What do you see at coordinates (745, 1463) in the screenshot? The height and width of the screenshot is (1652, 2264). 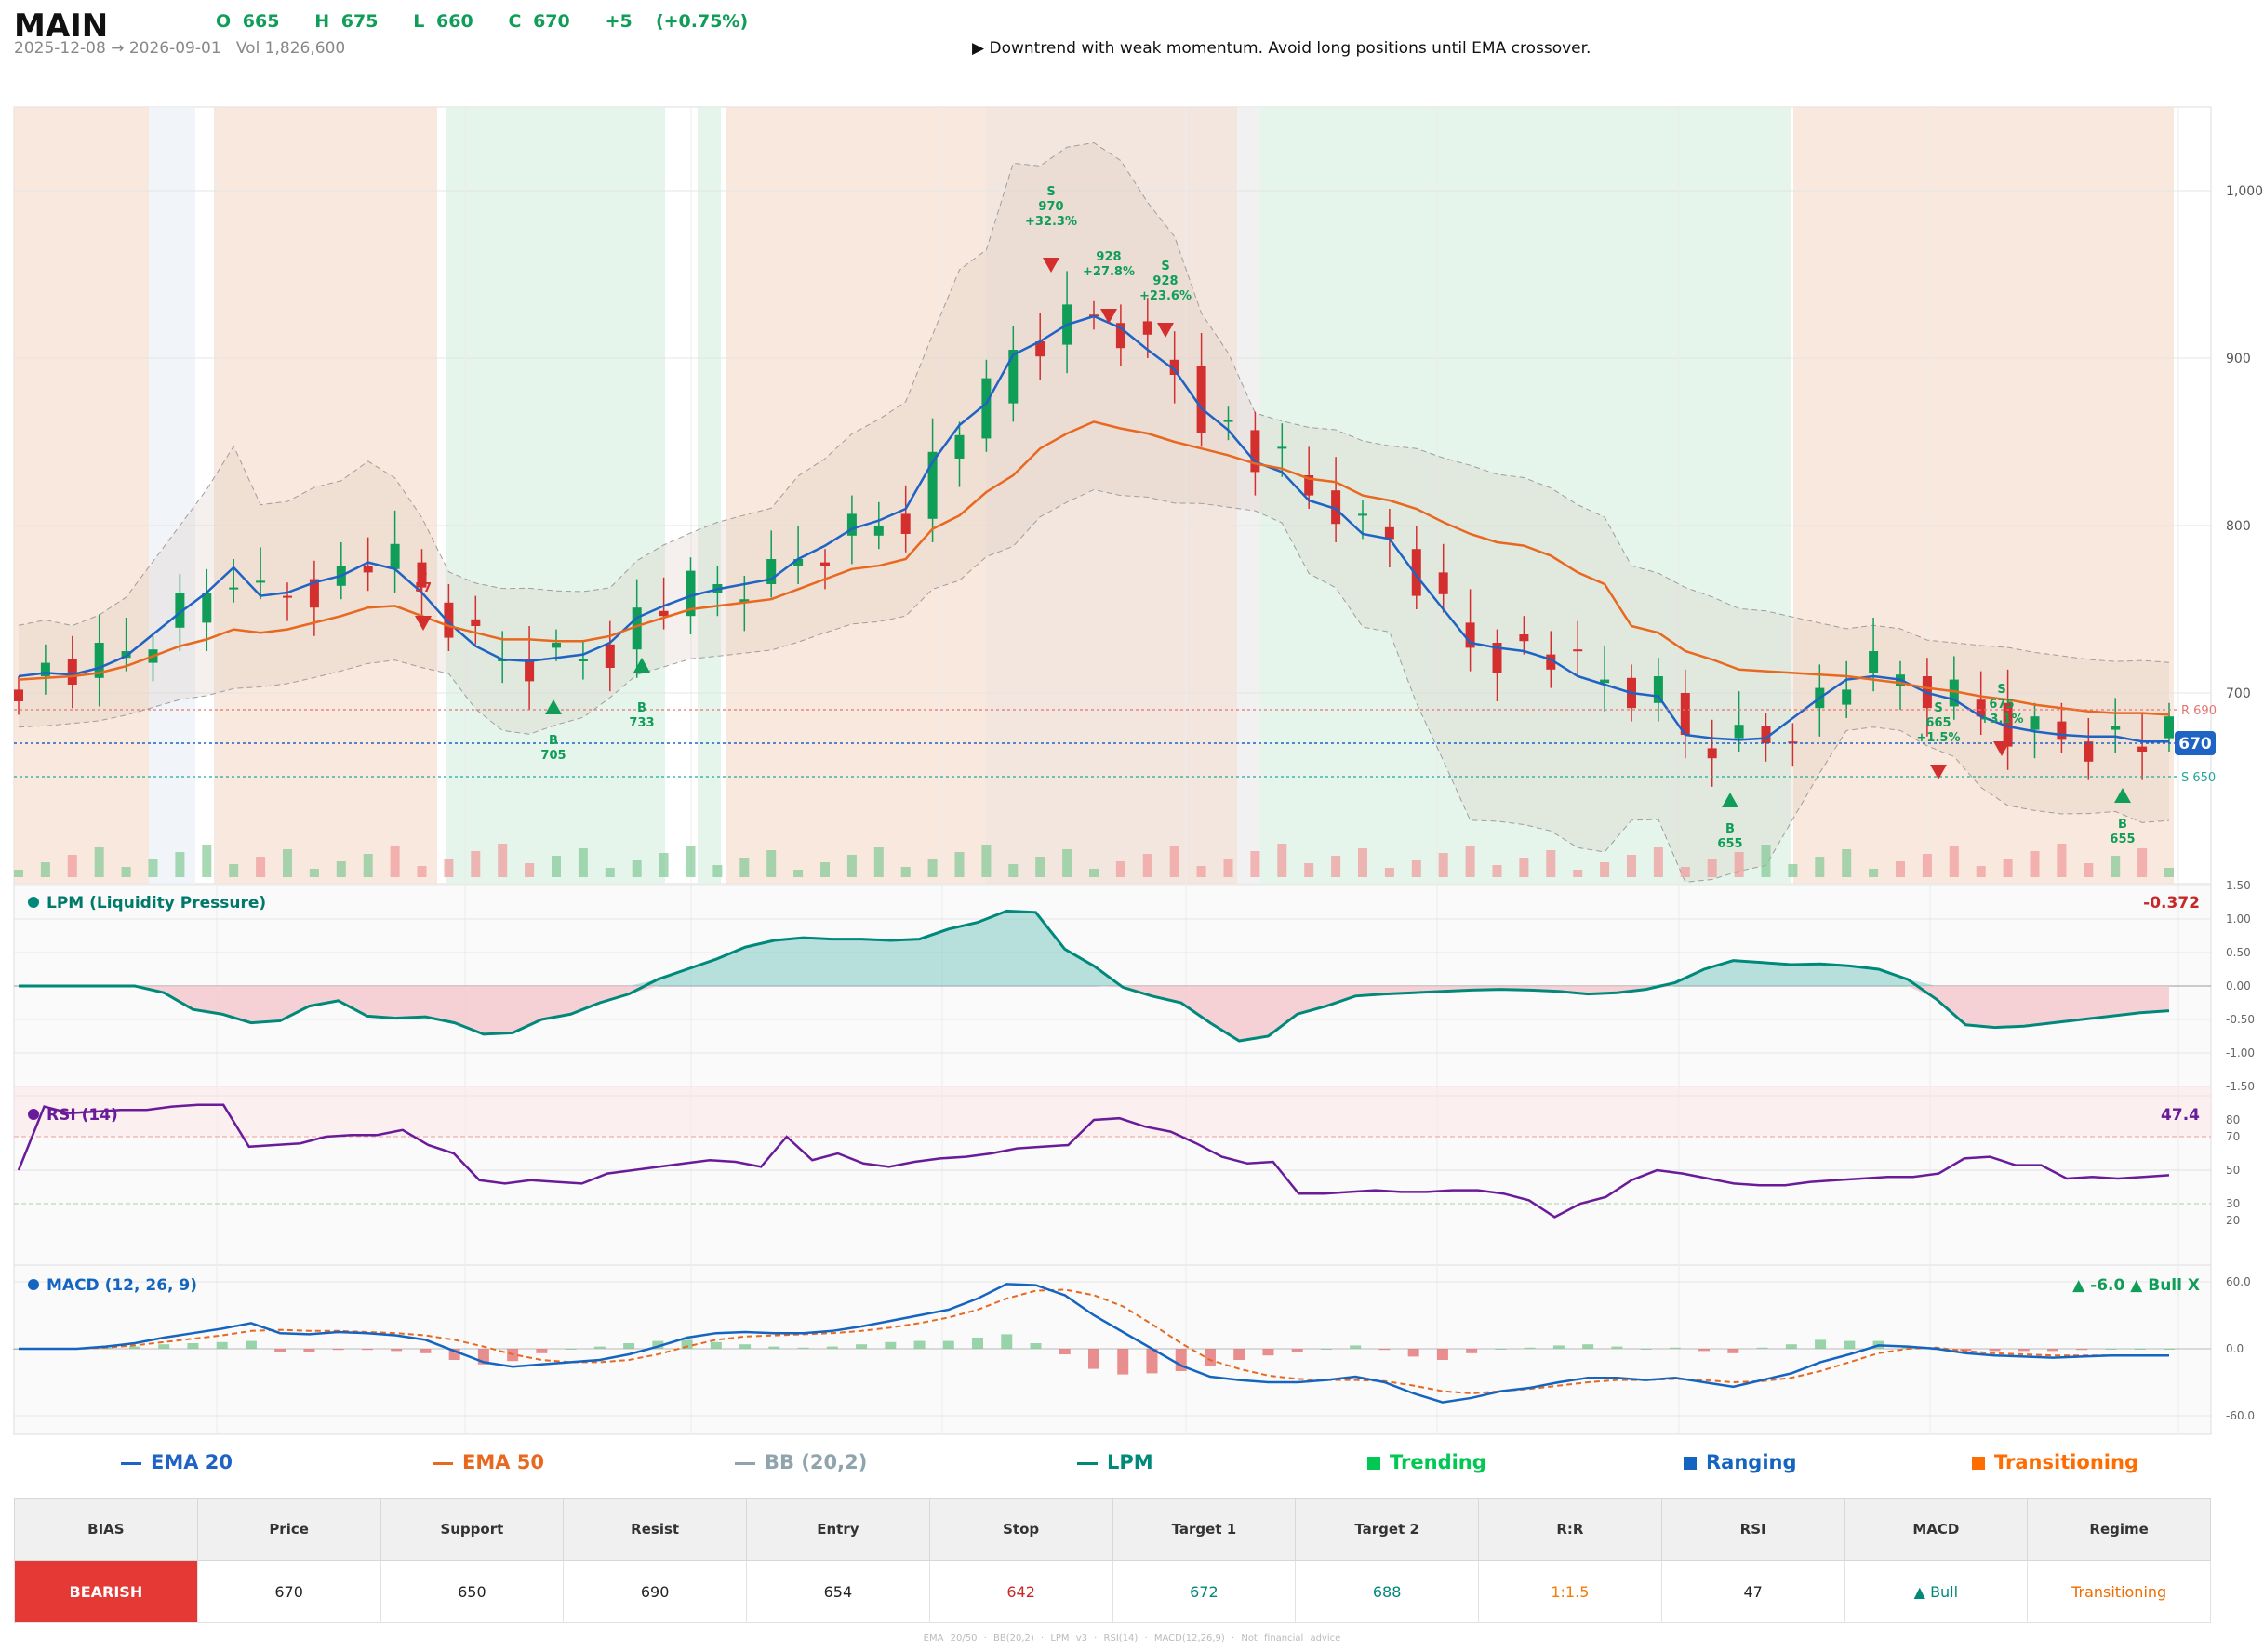 I see `legend-line-swatch` at bounding box center [745, 1463].